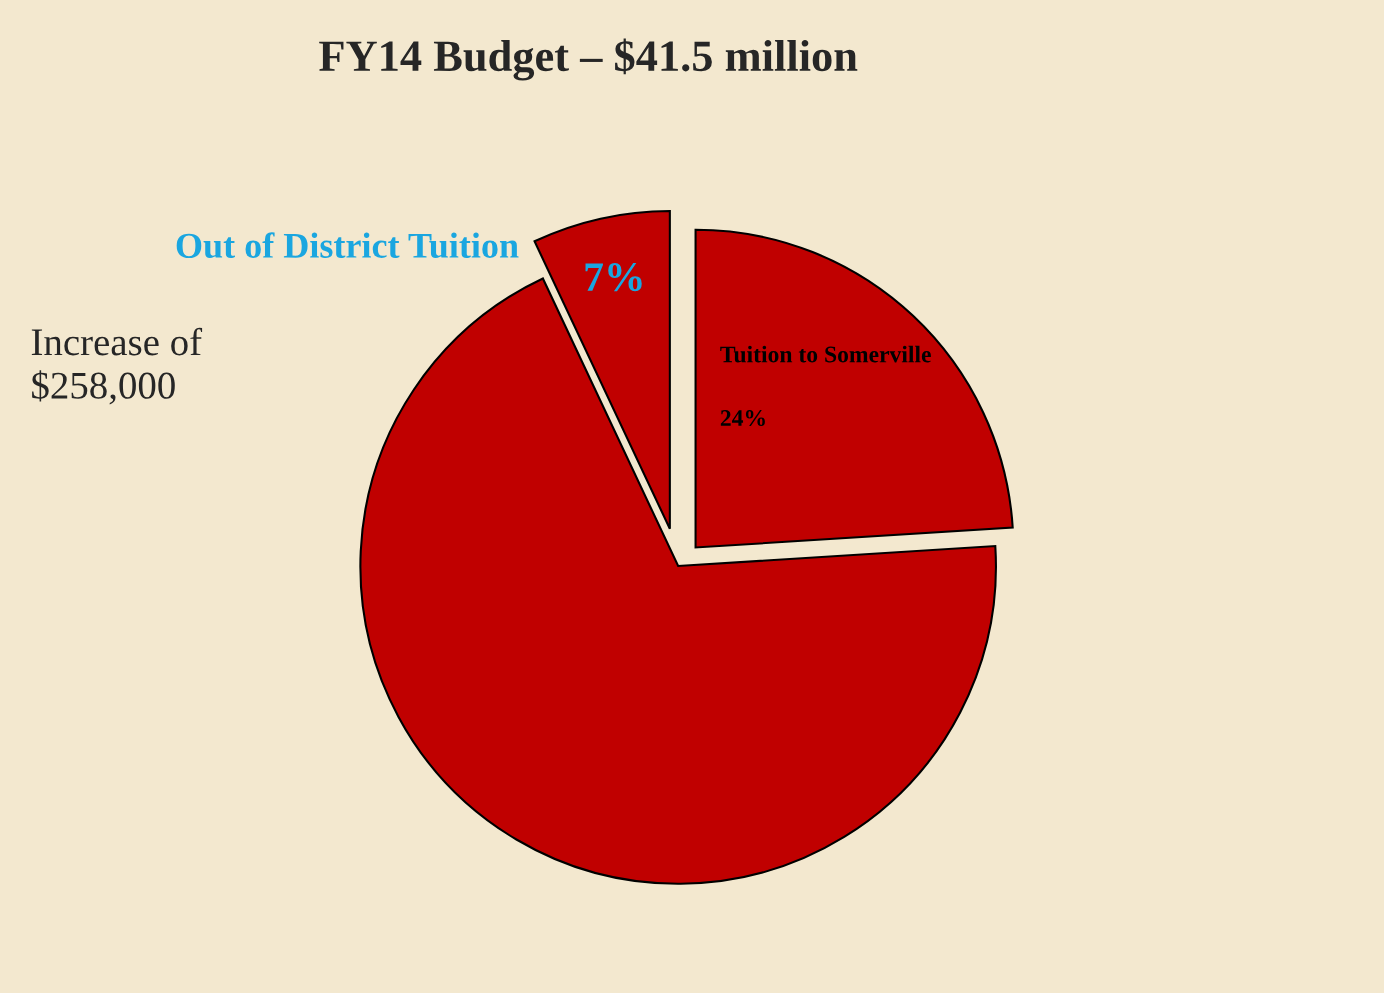  What do you see at coordinates (588, 59) in the screenshot?
I see `chart-title: FY14 Budget – $41.5 million` at bounding box center [588, 59].